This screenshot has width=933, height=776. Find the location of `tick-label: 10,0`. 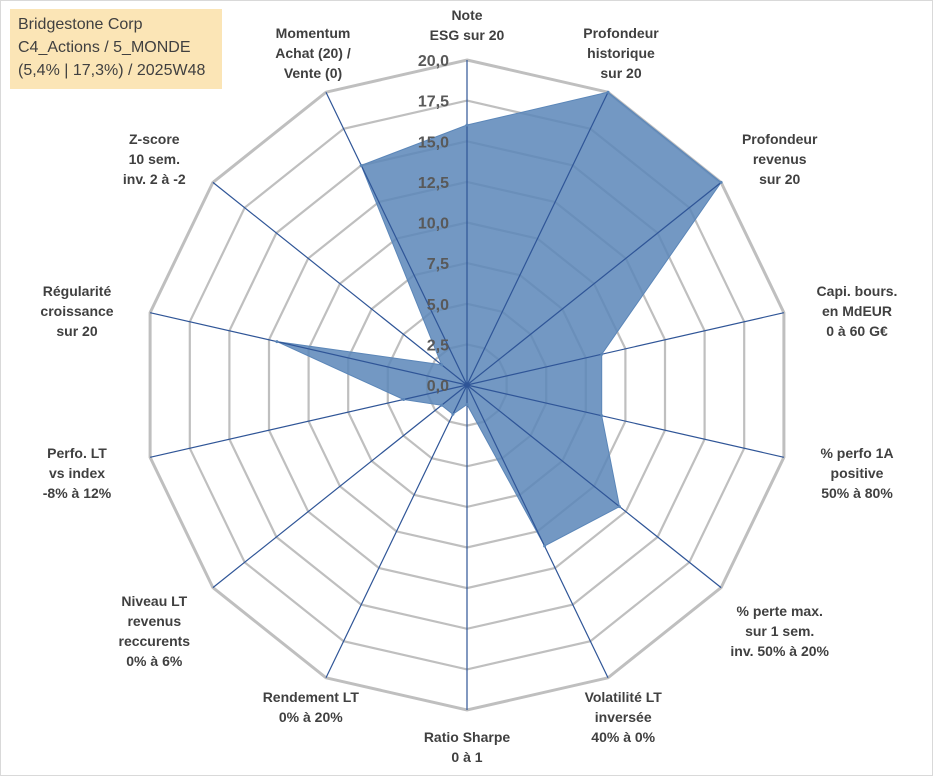

tick-label: 10,0 is located at coordinates (433, 224).